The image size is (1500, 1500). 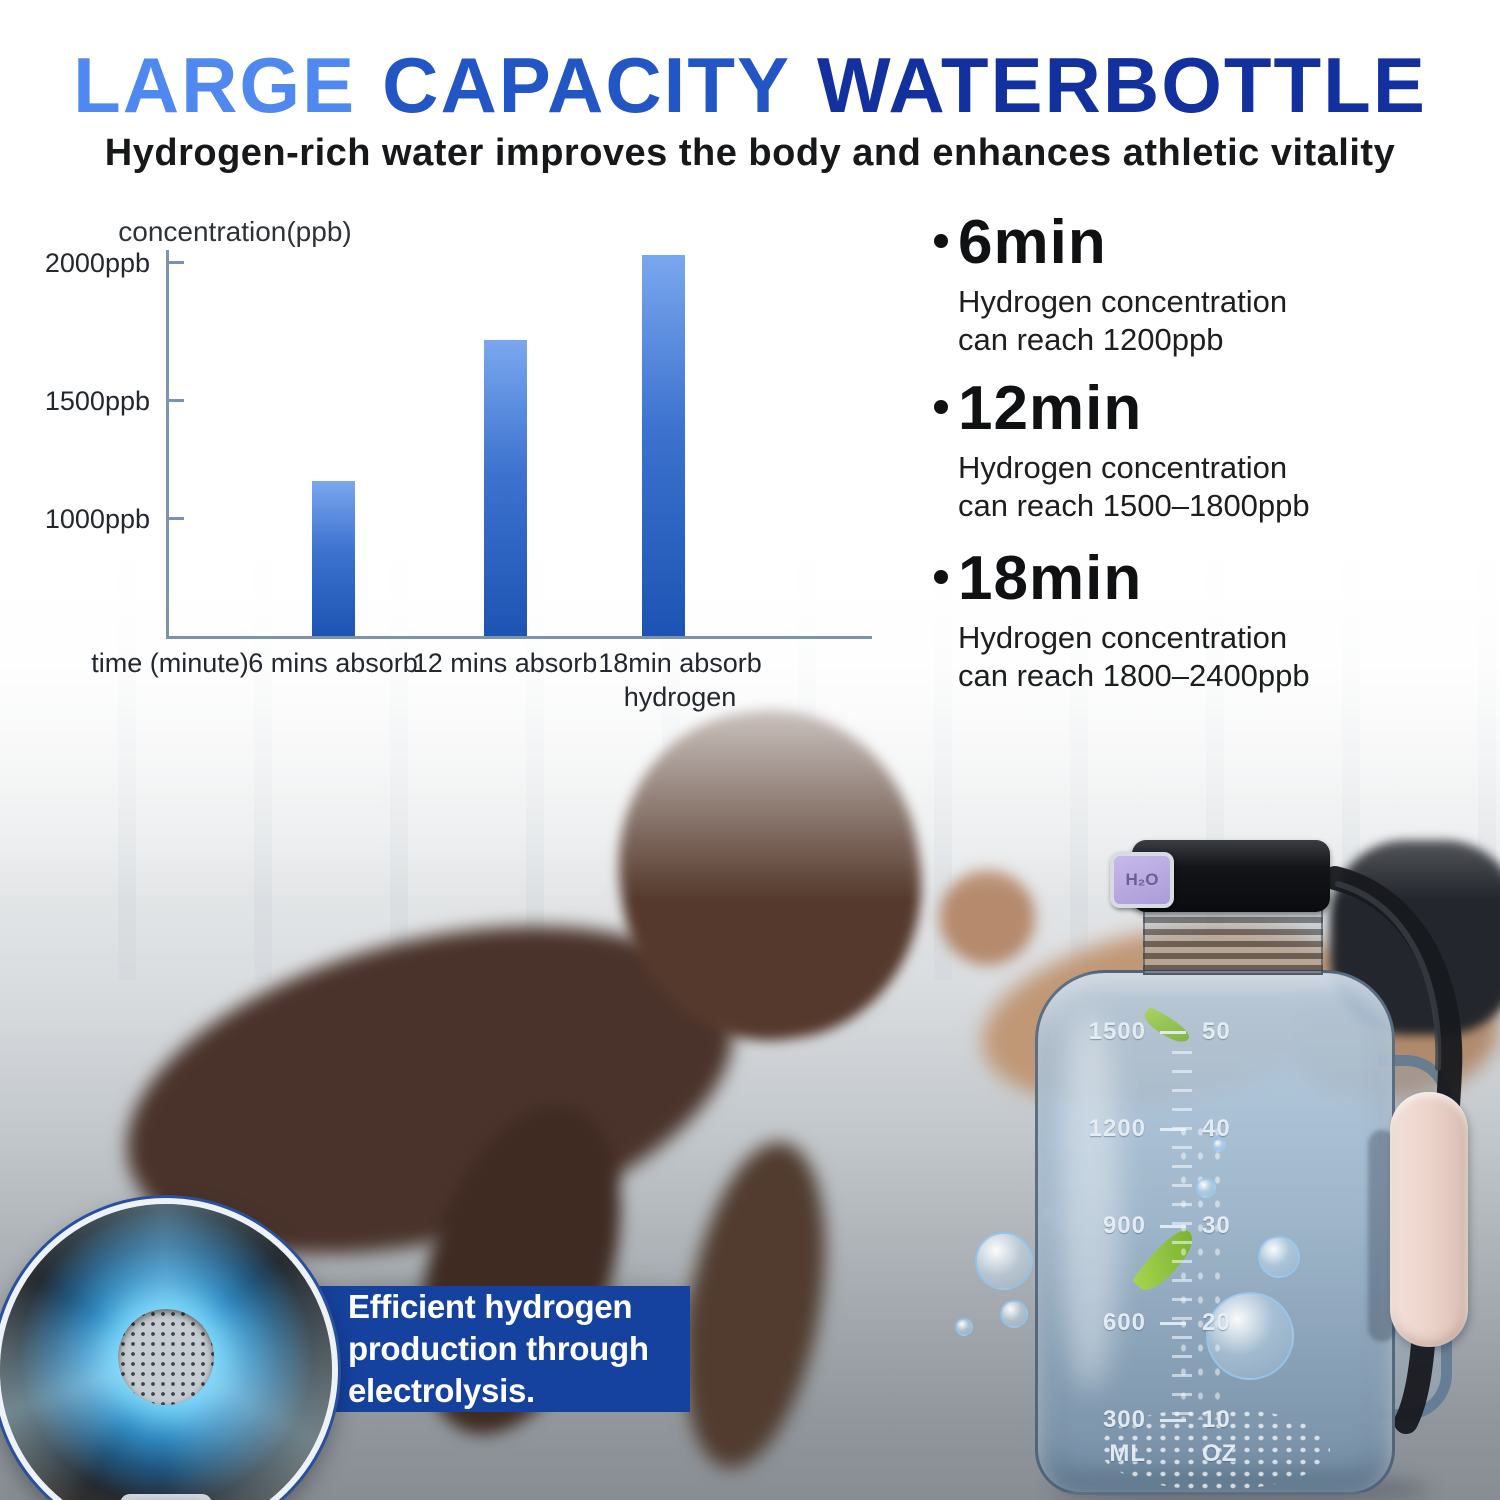 I want to click on scale-row: 1200 40, so click(x=1159, y=1128).